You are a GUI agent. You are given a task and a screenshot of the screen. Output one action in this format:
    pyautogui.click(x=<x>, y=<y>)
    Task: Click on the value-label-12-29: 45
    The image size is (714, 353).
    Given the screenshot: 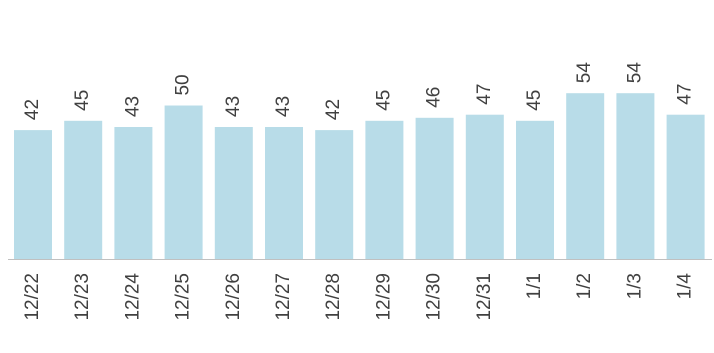 What is the action you would take?
    pyautogui.click(x=383, y=100)
    